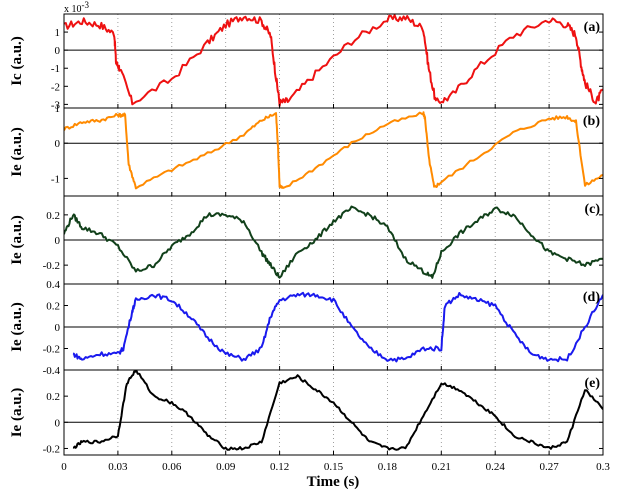  What do you see at coordinates (441, 467) in the screenshot?
I see `x-tick-label: 0.21` at bounding box center [441, 467].